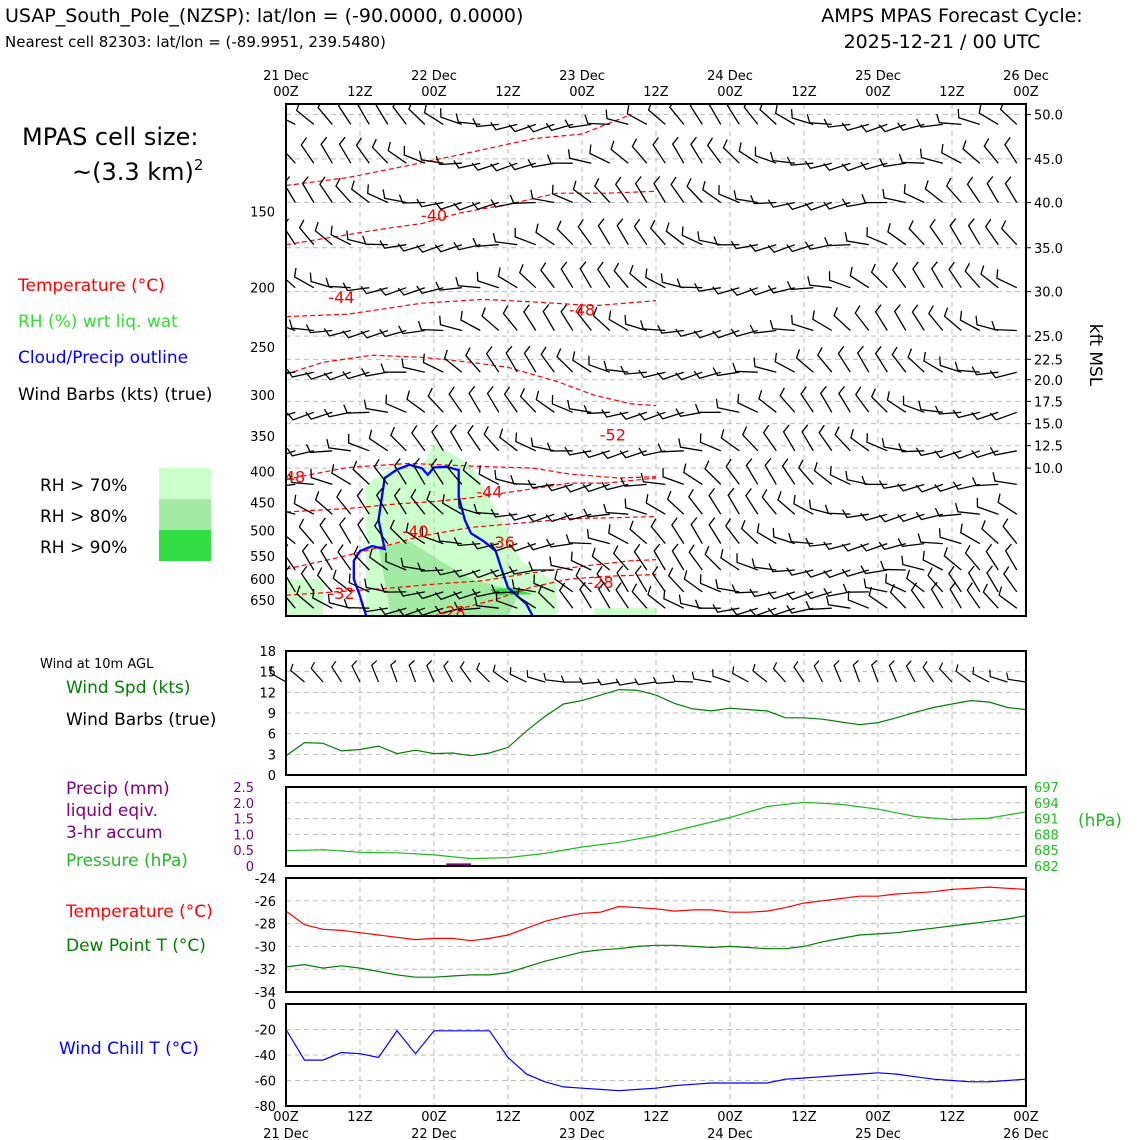 The width and height of the screenshot is (1140, 1140). I want to click on precip-bar, so click(458, 865).